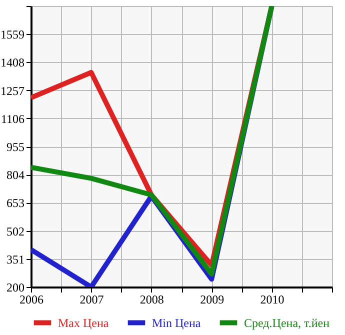  Describe the element at coordinates (272, 299) in the screenshot. I see `x-tick-label: 2010` at that location.